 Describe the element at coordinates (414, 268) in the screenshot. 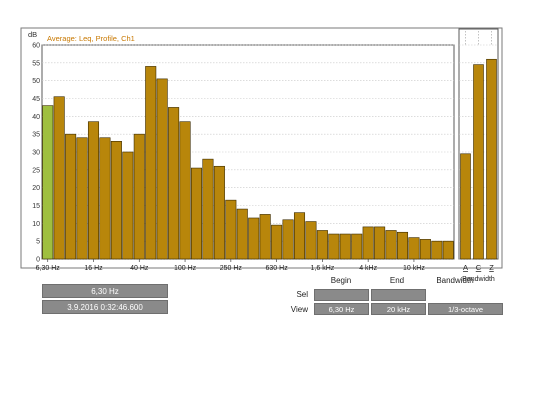

I see `x-tick-label: 10 kHz` at that location.